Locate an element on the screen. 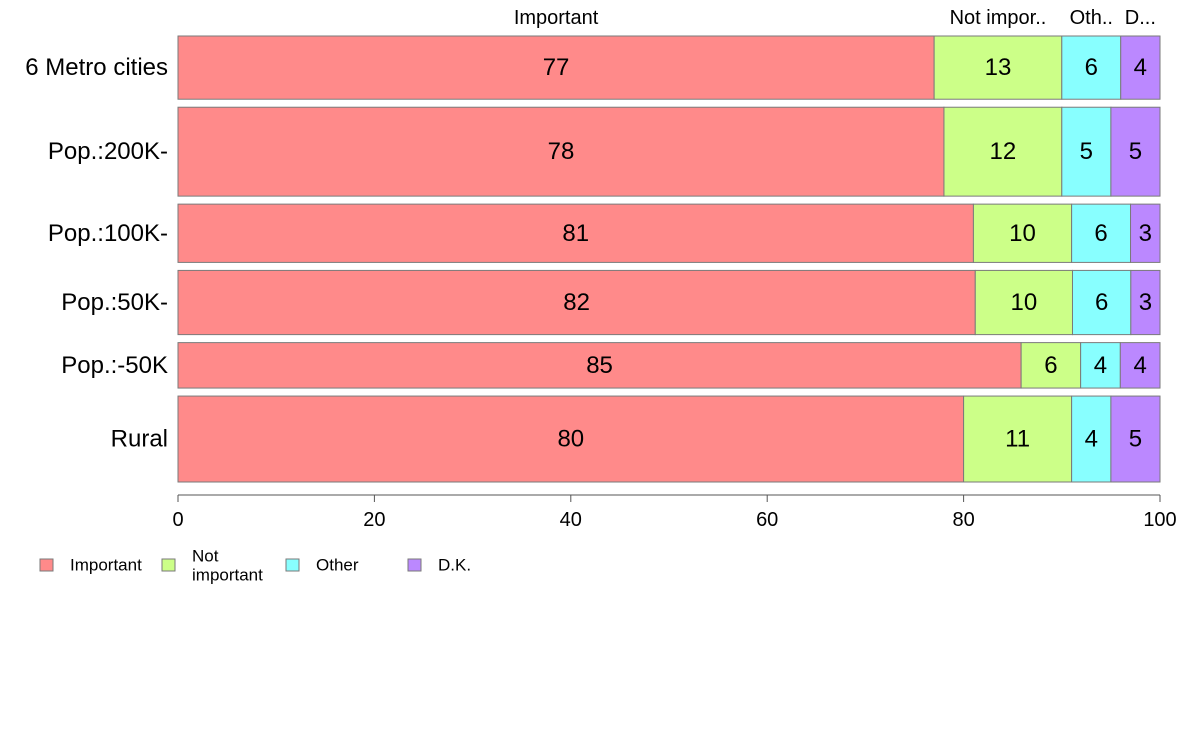 This screenshot has width=1188, height=741. data-label: 81 is located at coordinates (575, 233).